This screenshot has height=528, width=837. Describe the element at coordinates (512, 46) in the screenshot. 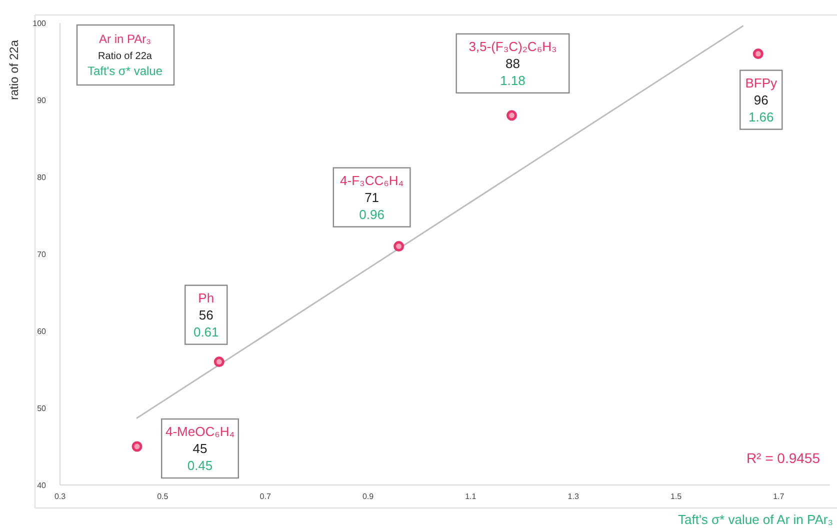

I see `annotation: 3,5-(F₃C)₂C₆H₃` at that location.